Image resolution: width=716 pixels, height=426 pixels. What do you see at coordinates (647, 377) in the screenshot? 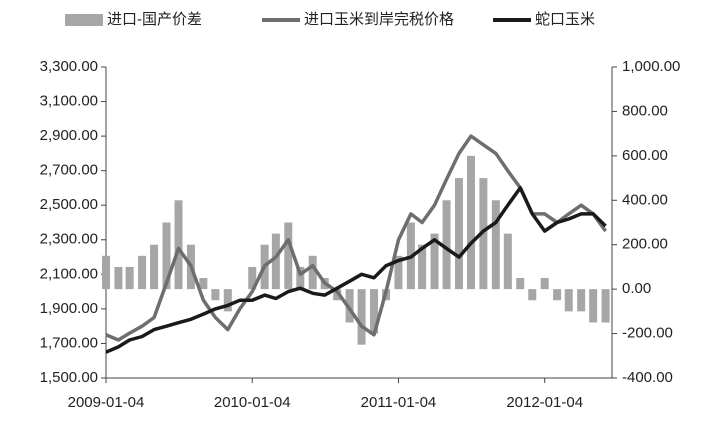
I see `y2-tick-label: -400.00` at bounding box center [647, 377].